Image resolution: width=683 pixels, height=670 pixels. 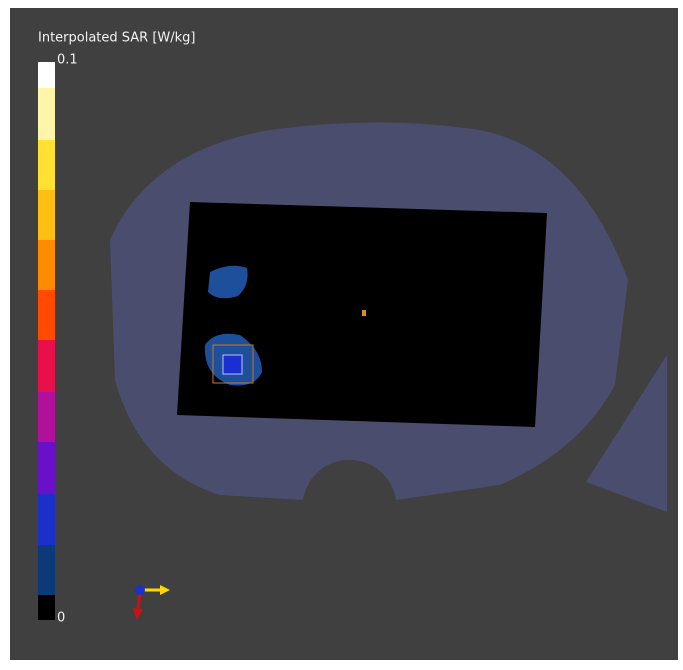 I want to click on colorbar, so click(x=46, y=341).